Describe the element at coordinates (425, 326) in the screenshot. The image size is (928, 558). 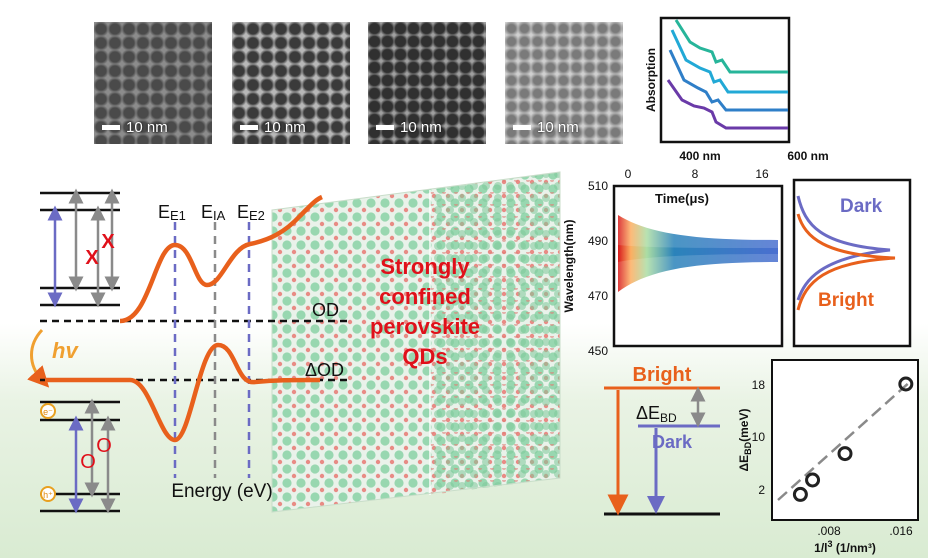
I see `caption-line-3: perovskite` at that location.